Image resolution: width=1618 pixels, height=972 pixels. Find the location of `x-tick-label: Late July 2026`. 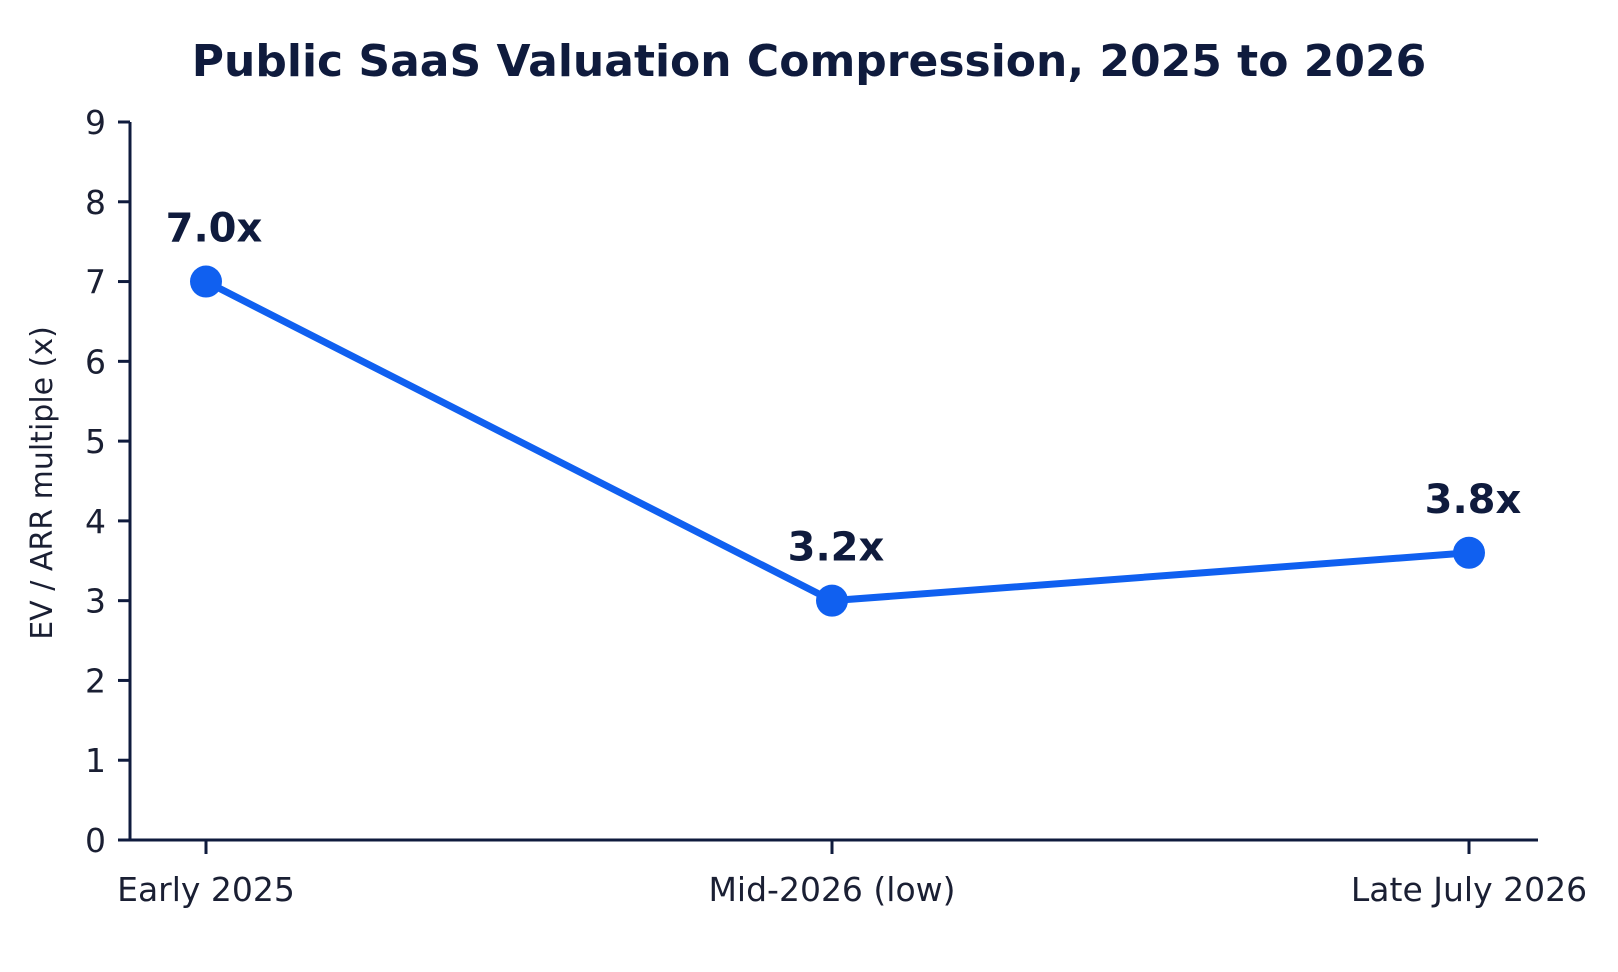

x-tick-label: Late July 2026 is located at coordinates (1469, 889).